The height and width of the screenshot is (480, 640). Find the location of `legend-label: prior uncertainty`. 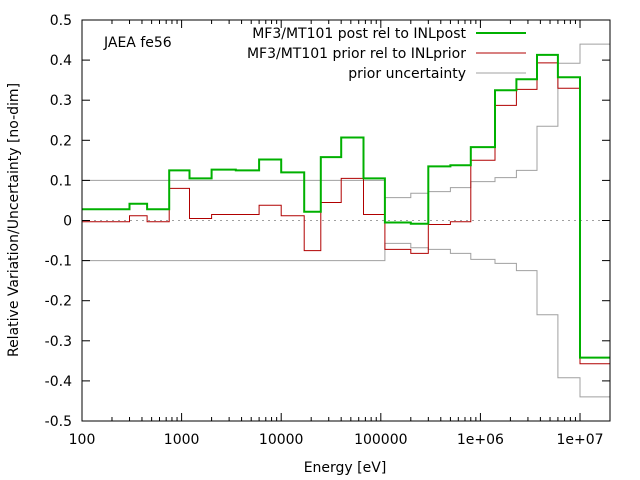

legend-label: prior uncertainty is located at coordinates (407, 74).